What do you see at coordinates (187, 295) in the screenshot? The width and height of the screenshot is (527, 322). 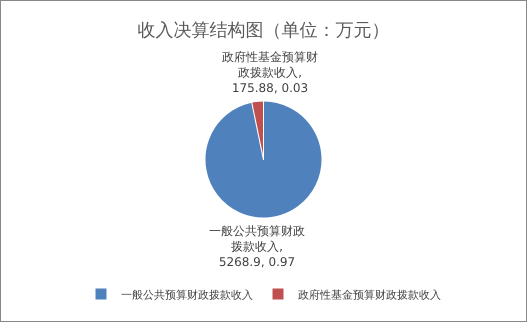 I see `legend-label: 一般公共预算财政拨款收入` at bounding box center [187, 295].